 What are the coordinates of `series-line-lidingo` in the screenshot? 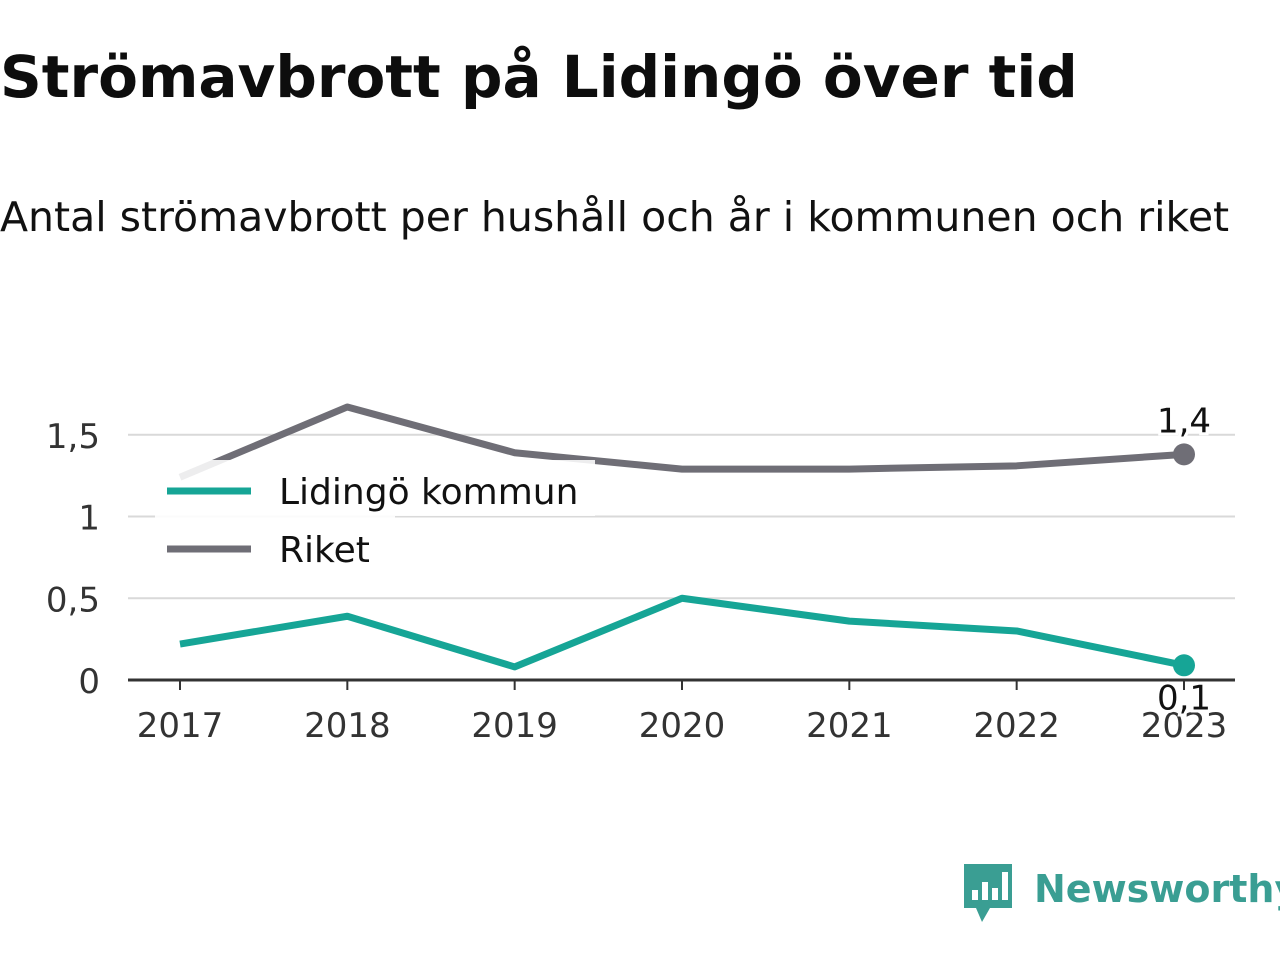 It's located at (682, 632).